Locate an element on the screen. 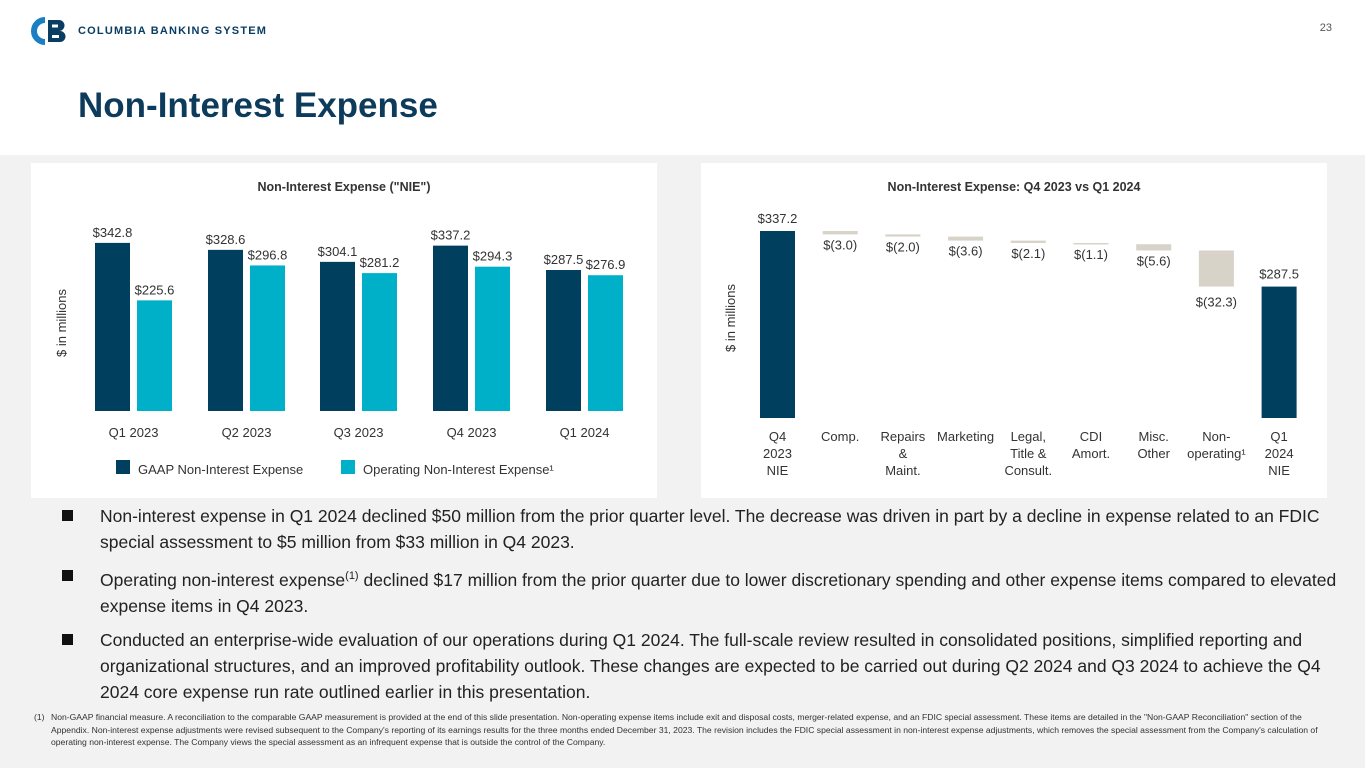 Image resolution: width=1365 pixels, height=768 pixels. x-tick-label: Legal, is located at coordinates (1028, 436).